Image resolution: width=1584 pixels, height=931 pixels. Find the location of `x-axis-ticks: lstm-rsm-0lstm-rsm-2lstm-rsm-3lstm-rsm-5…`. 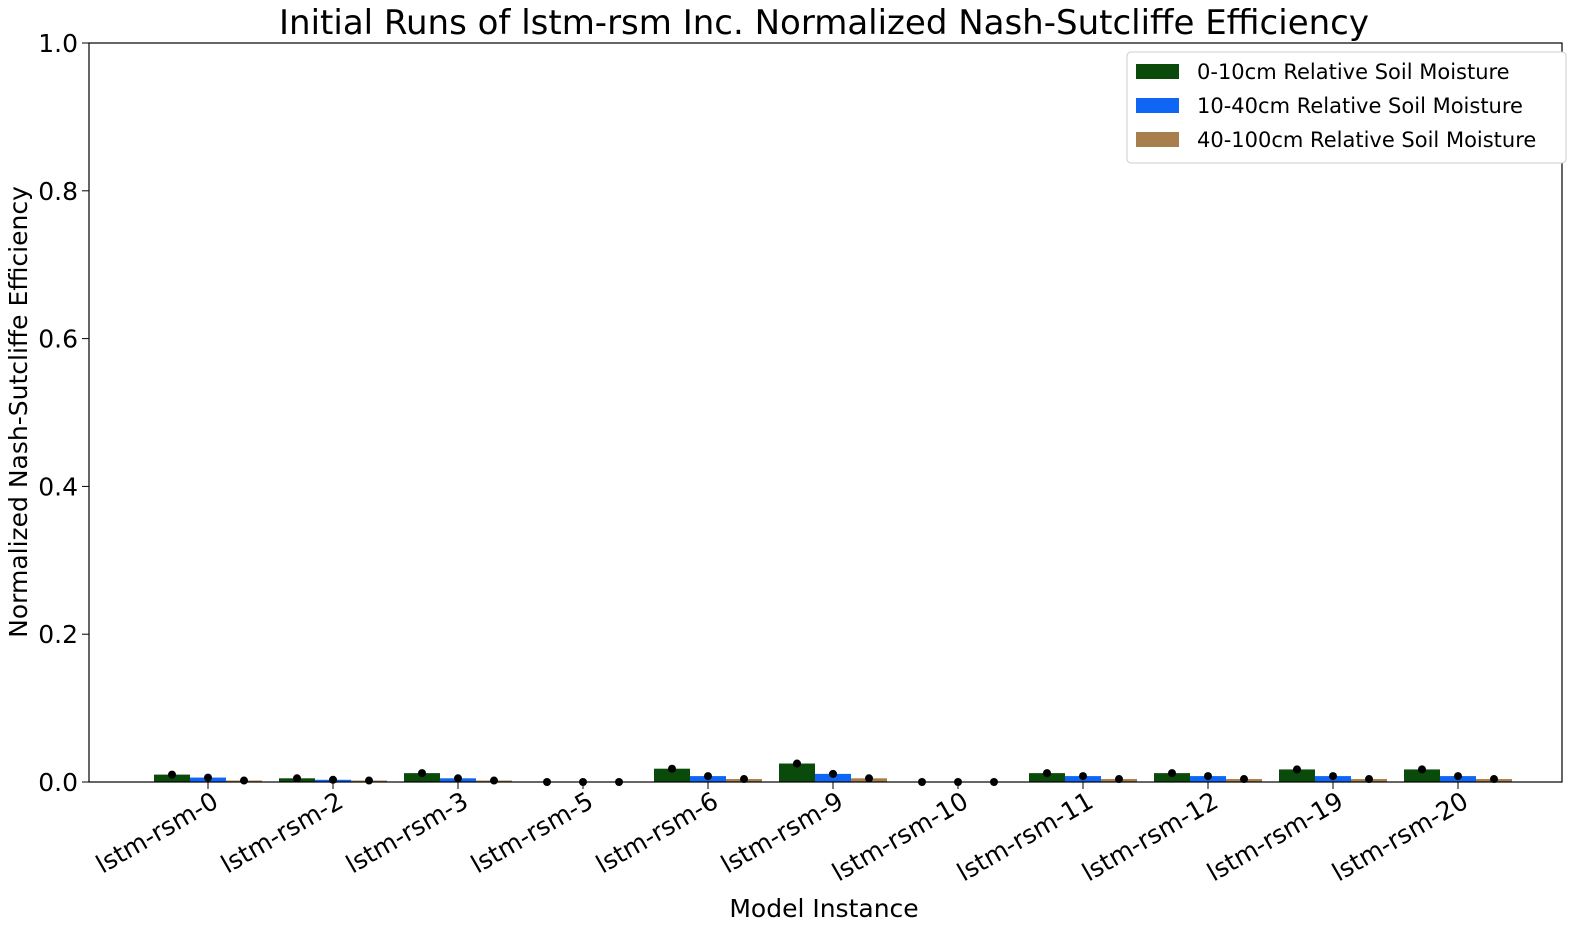

x-axis-ticks: lstm-rsm-0lstm-rsm-2lstm-rsm-3lstm-rsm-5… is located at coordinates (782, 834).